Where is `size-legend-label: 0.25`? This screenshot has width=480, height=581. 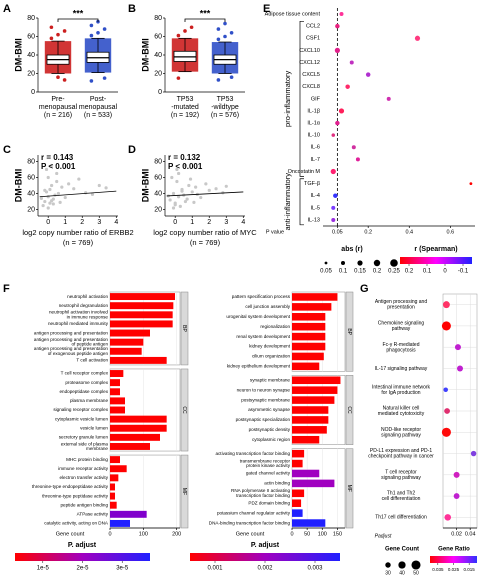
size-legend-label: 0.25 is located at coordinates (394, 272).